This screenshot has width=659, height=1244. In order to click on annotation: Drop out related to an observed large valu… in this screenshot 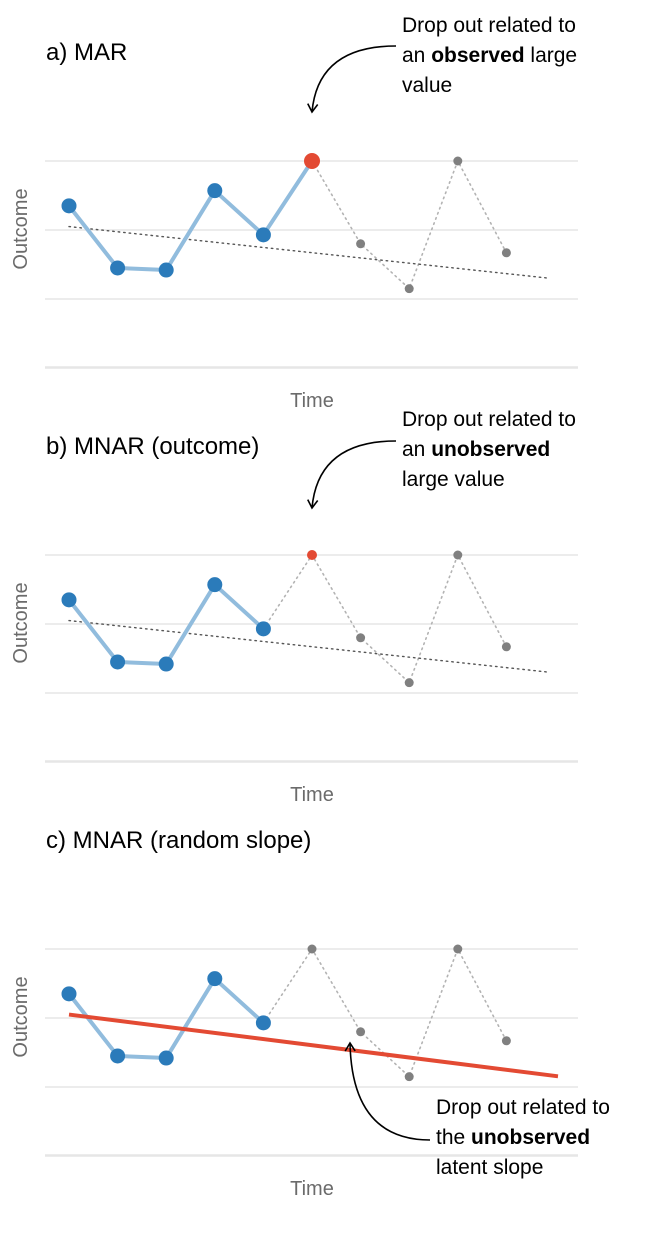, I will do `click(489, 55)`.